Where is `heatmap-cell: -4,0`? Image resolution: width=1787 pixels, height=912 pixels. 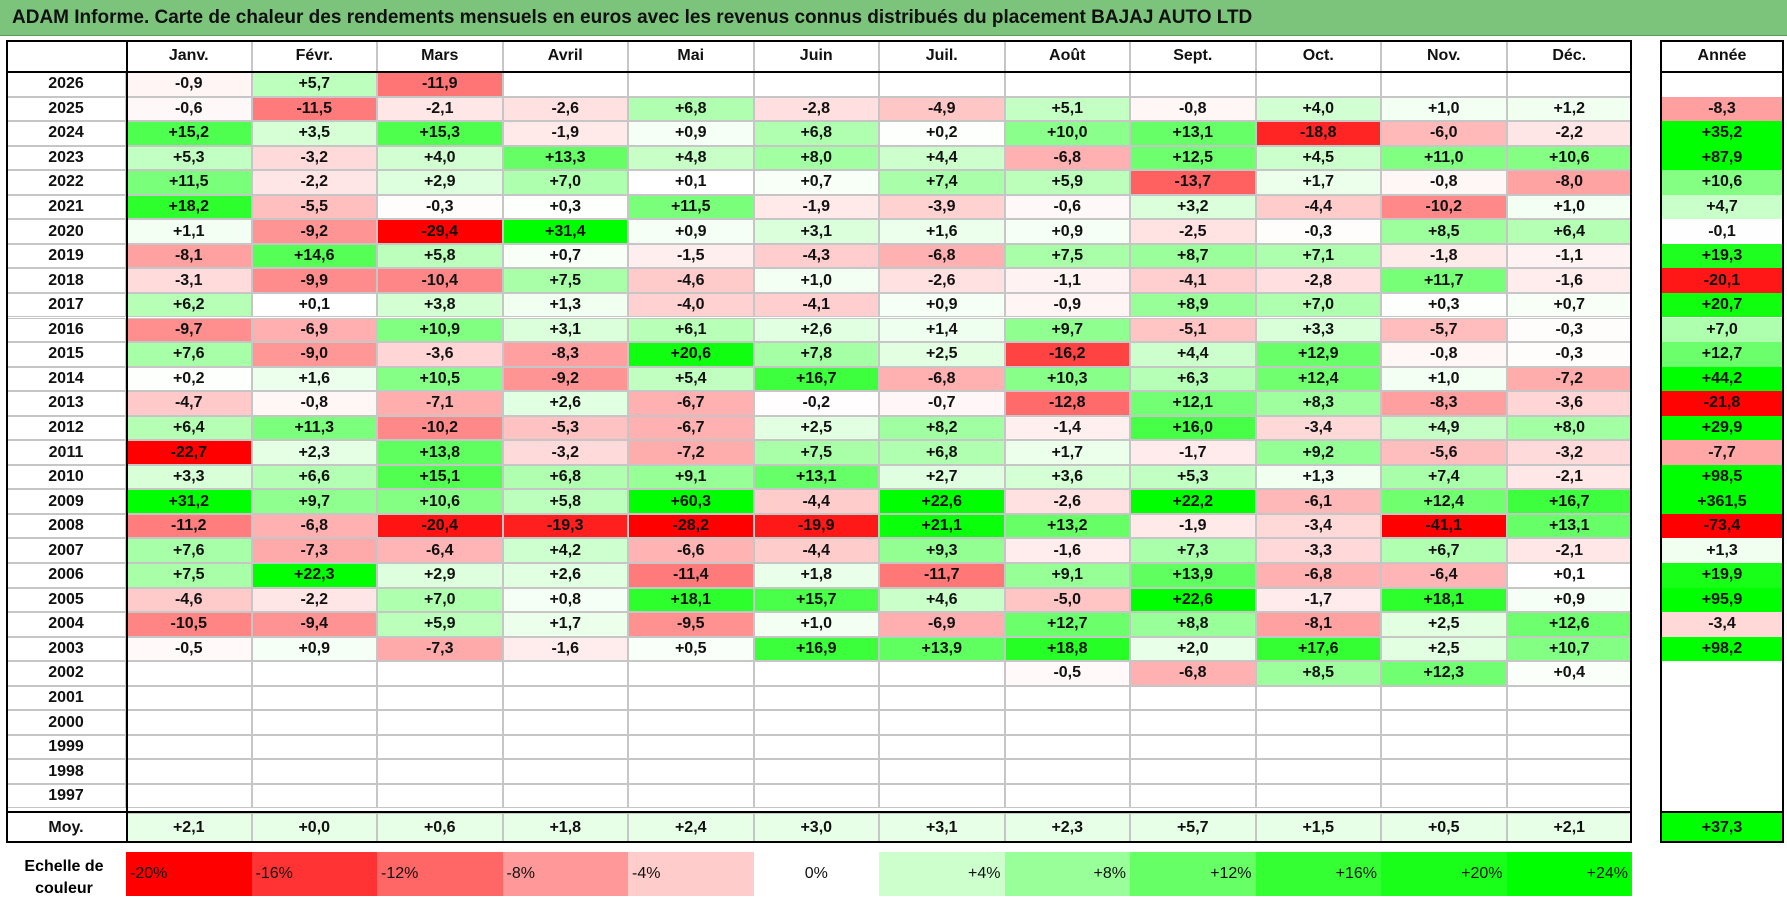 heatmap-cell: -4,0 is located at coordinates (691, 305).